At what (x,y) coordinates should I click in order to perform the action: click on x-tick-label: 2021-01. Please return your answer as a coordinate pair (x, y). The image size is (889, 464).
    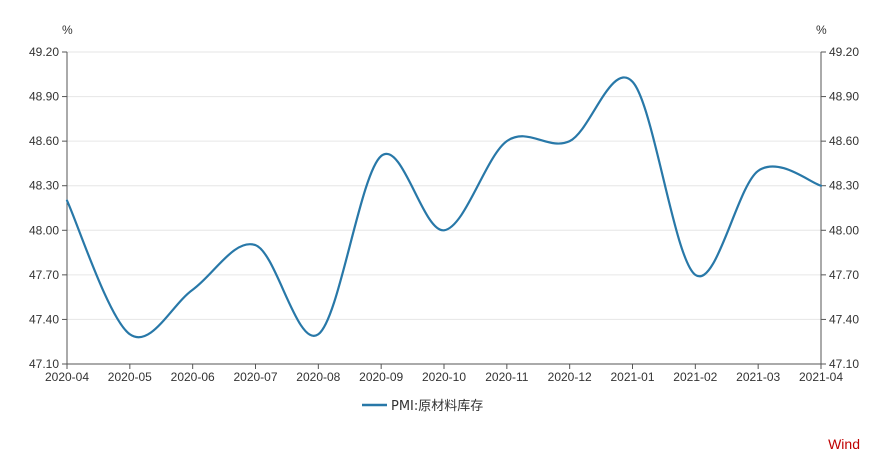
    Looking at the image, I should click on (632, 377).